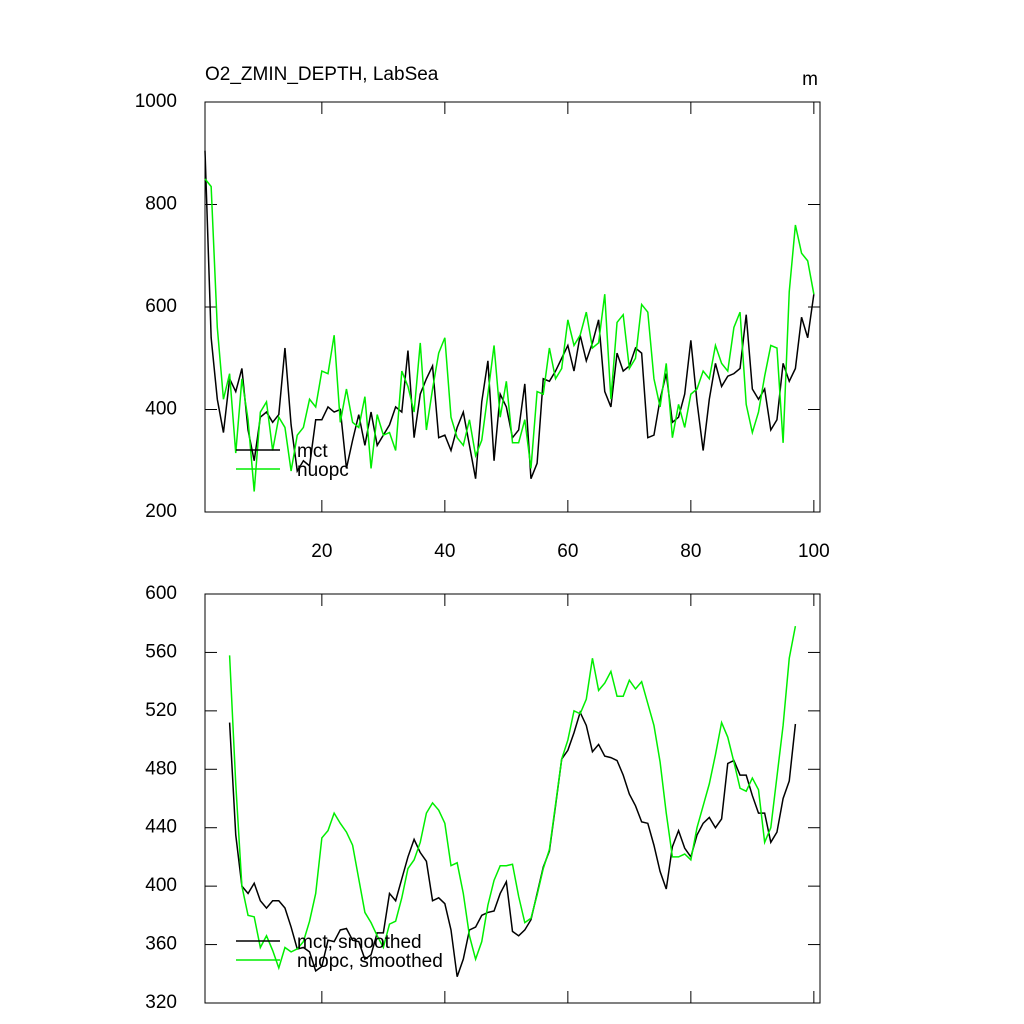 This screenshot has width=1024, height=1024. I want to click on unit-label: m, so click(810, 79).